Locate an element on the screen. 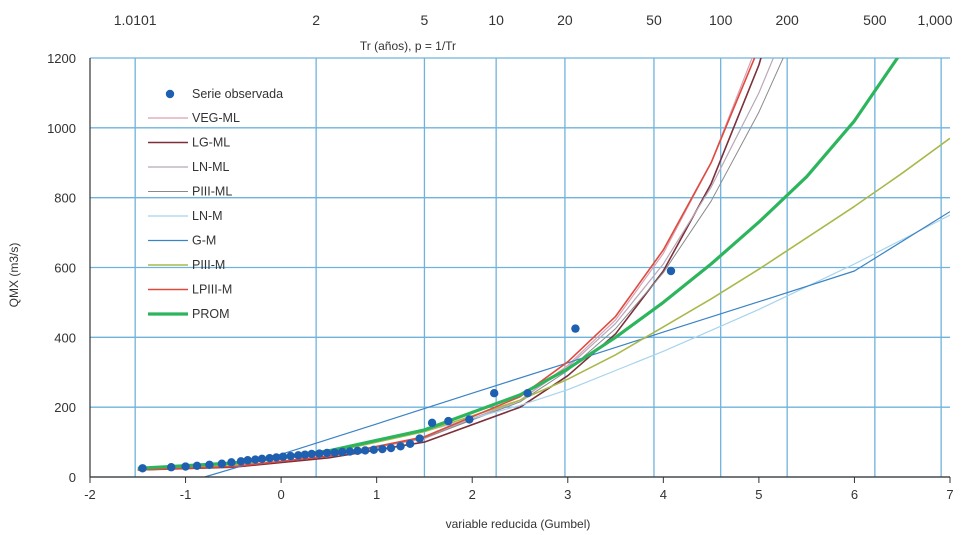  x-tick-label: -2 is located at coordinates (90, 494).